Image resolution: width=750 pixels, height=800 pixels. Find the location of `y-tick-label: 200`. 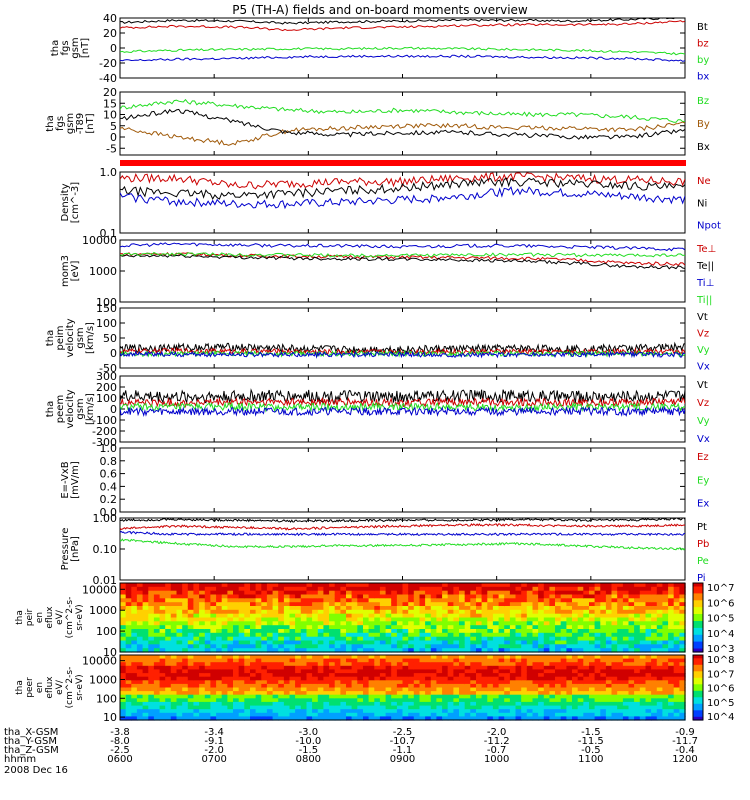

y-tick-label: 200 is located at coordinates (106, 387).